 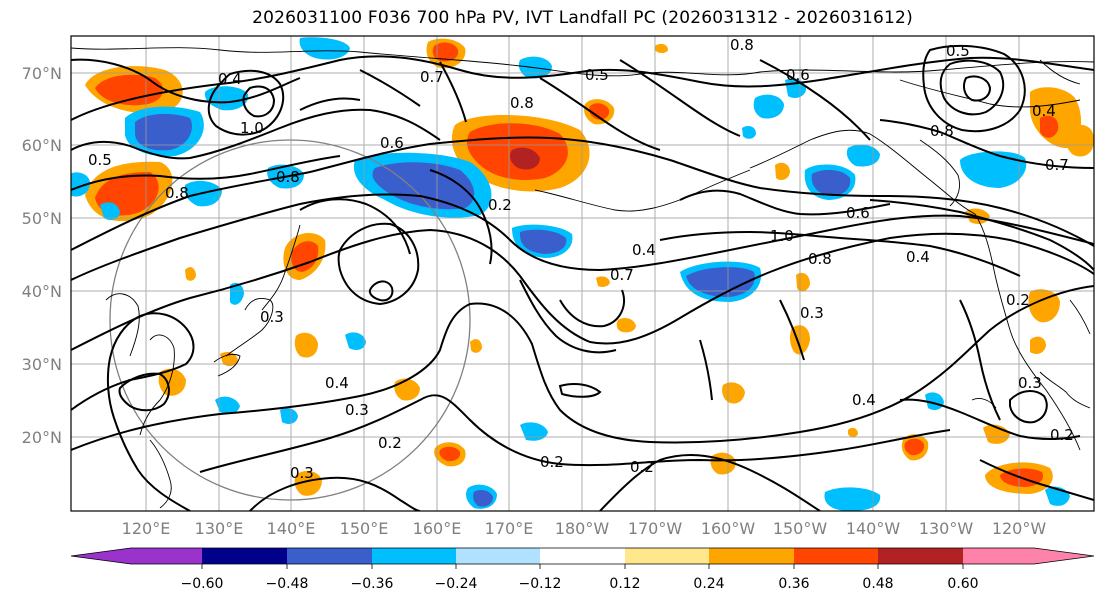 I want to click on colorbar-max-extension, so click(x=1028, y=556).